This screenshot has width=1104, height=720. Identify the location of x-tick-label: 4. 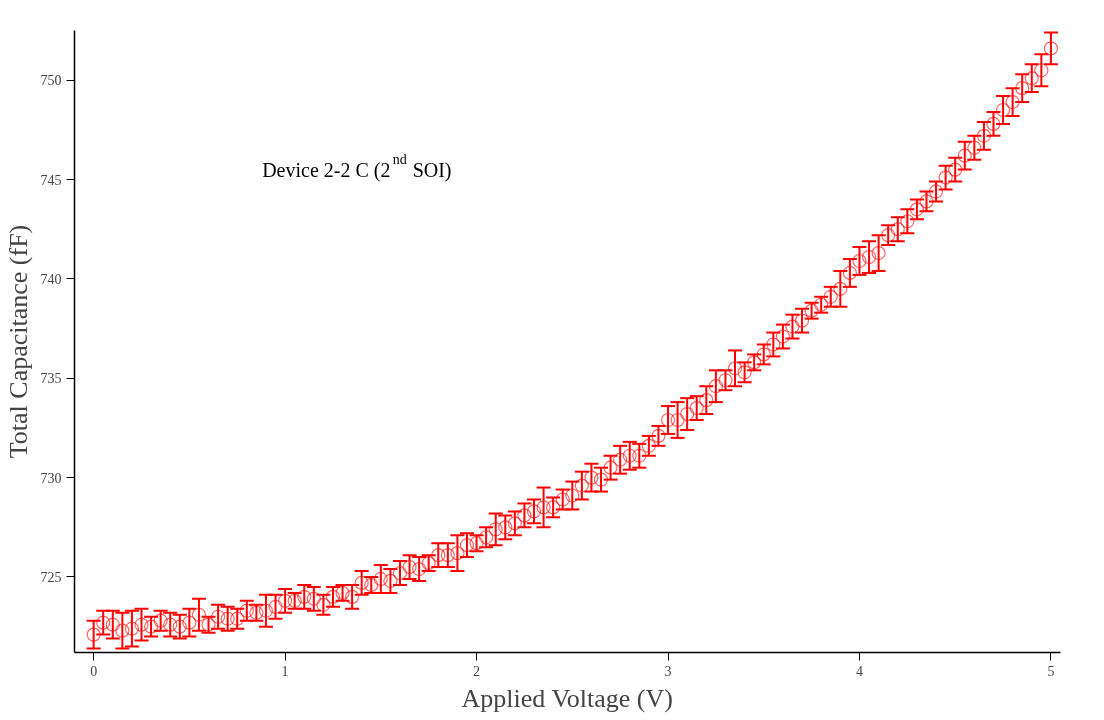
(859, 671).